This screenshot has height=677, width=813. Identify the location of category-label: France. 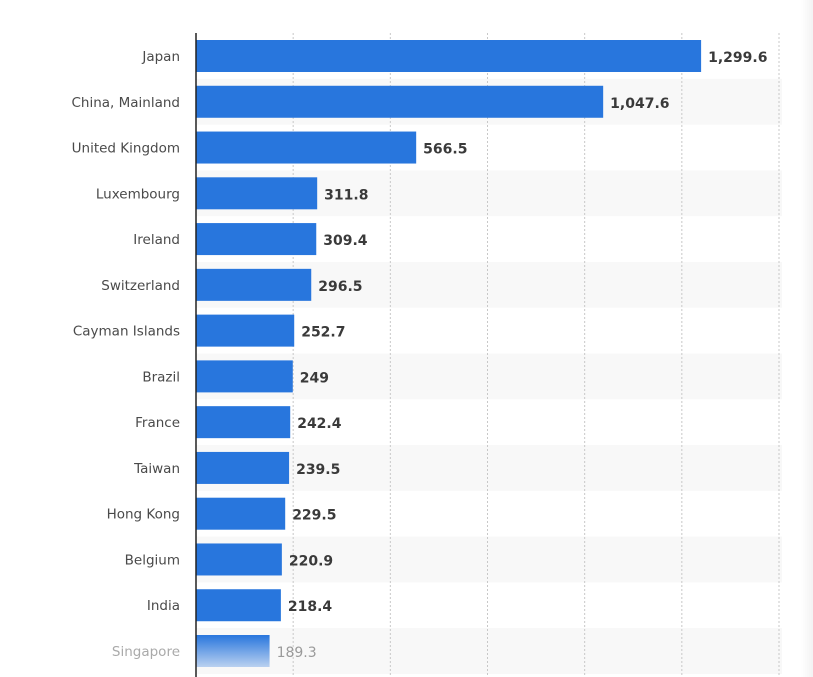
(157, 423).